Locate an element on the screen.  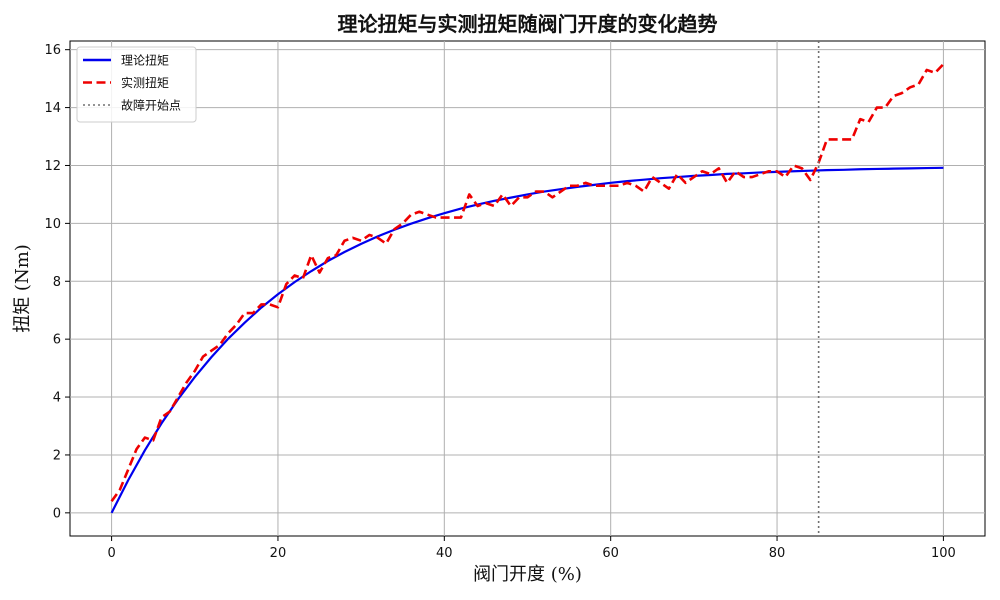
y-axis-label: 扭矩 (Nm) is located at coordinates (22, 288).